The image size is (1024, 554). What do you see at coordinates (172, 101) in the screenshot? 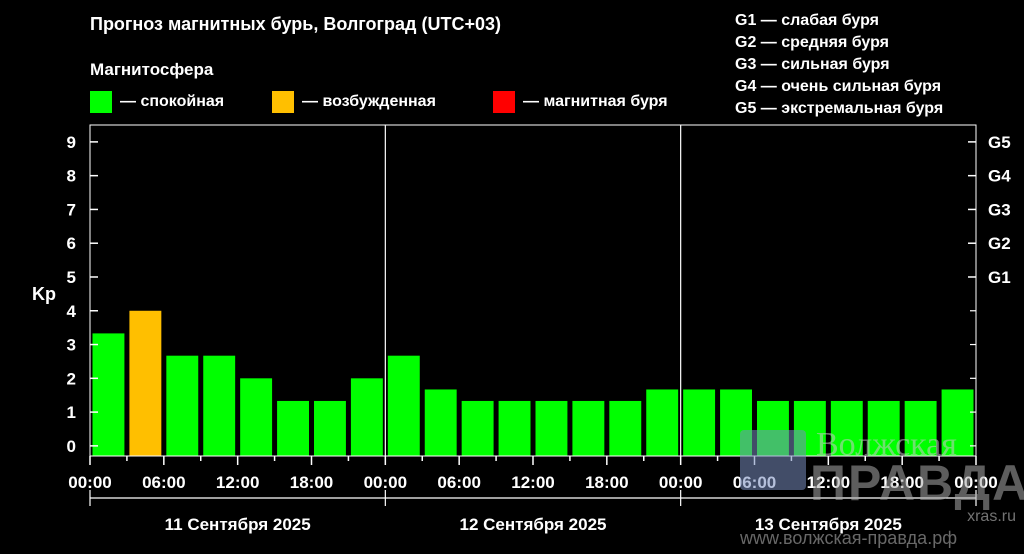
I see `legend-label-quiet: — спокойная` at bounding box center [172, 101].